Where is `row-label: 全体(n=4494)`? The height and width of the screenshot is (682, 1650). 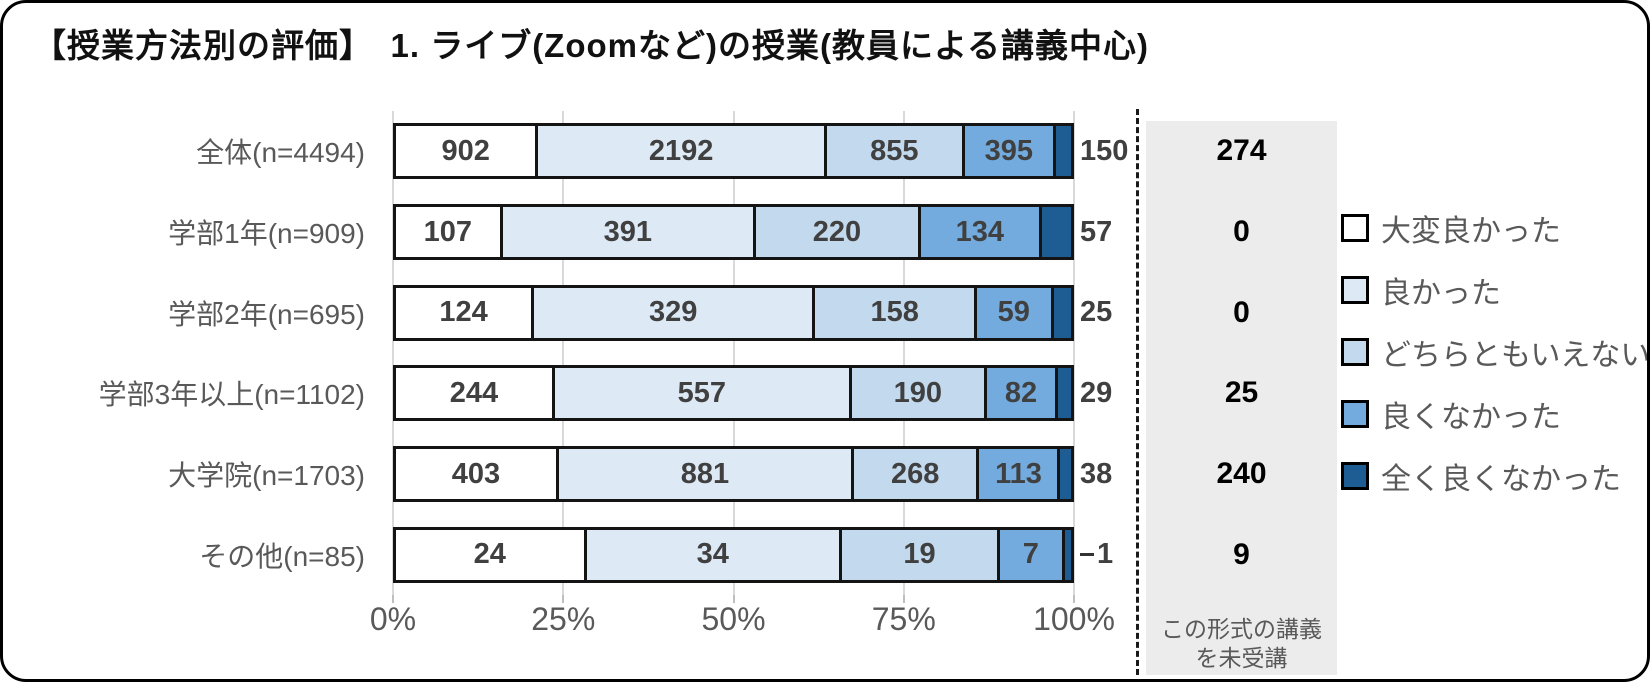 row-label: 全体(n=4494) is located at coordinates (280, 153).